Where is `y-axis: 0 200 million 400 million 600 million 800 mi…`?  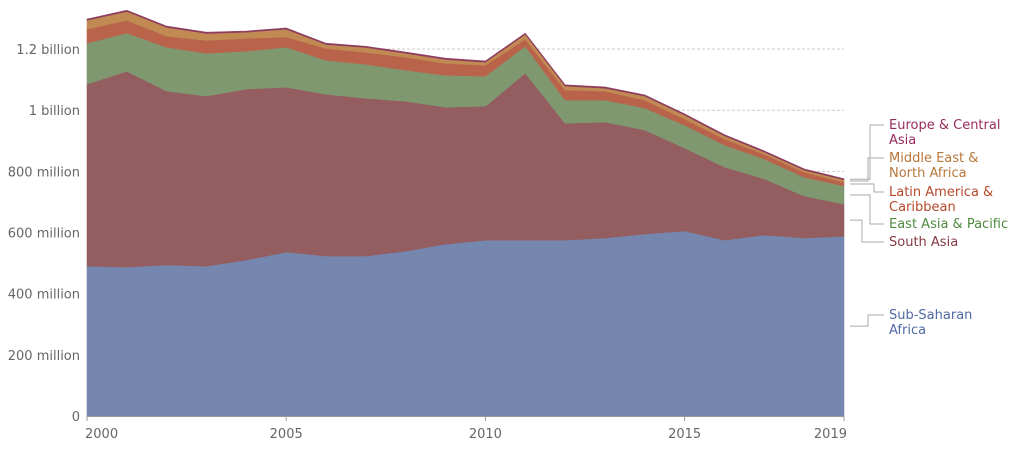
y-axis: 0 200 million 400 million 600 million 800 mi… is located at coordinates (44, 234).